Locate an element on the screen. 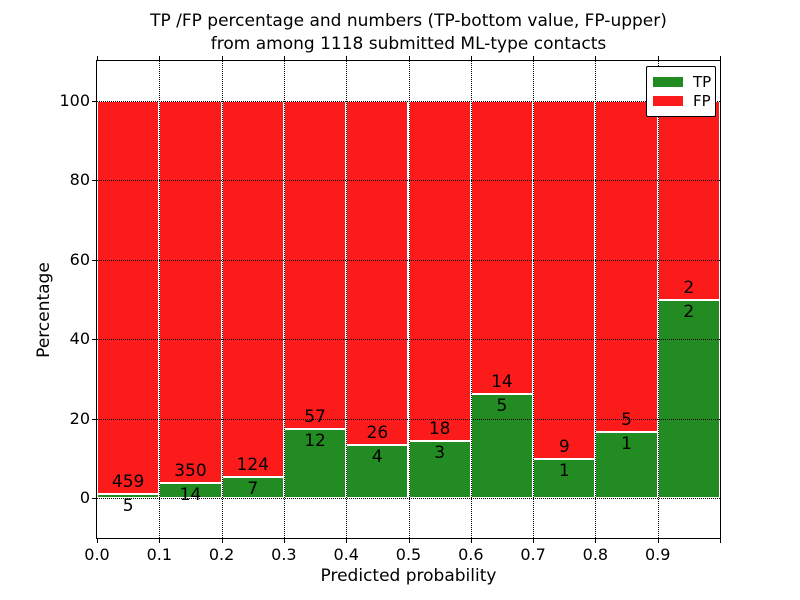 Image resolution: width=800 pixels, height=600 pixels. fp-count-label: 9 is located at coordinates (564, 446).